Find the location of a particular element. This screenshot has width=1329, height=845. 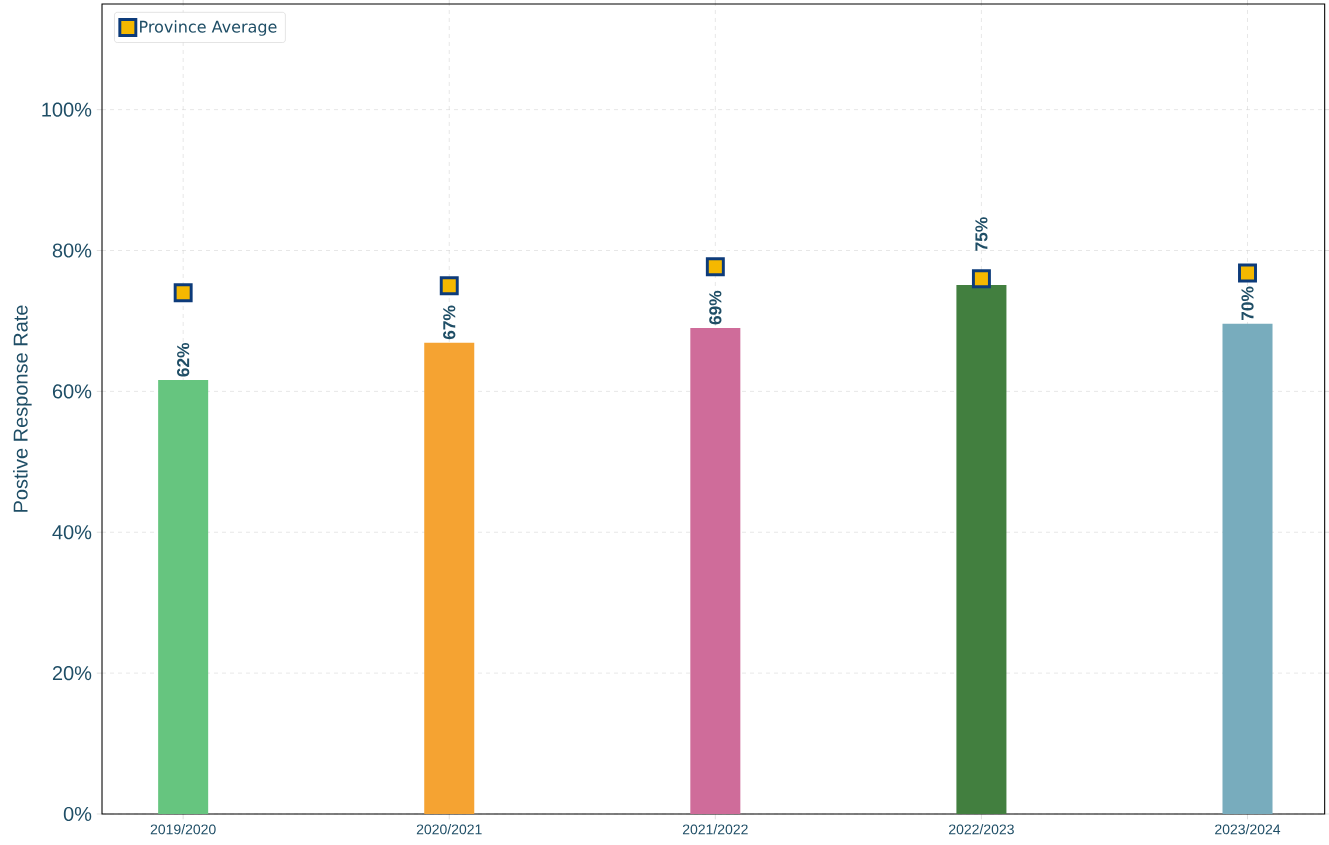

data-label: 75% is located at coordinates (981, 234).